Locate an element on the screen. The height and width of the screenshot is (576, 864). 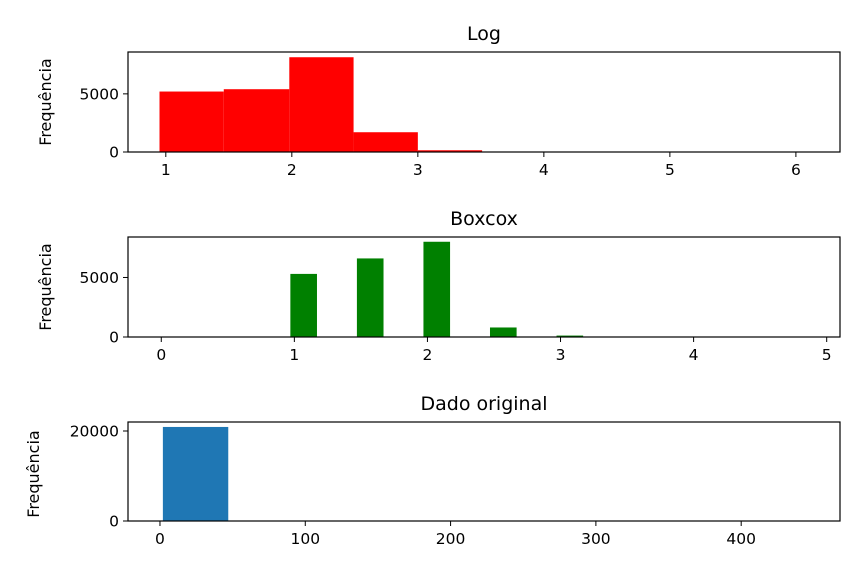
ticks: 1 2 3 4 5 6 0 5000 is located at coordinates (440, 132).